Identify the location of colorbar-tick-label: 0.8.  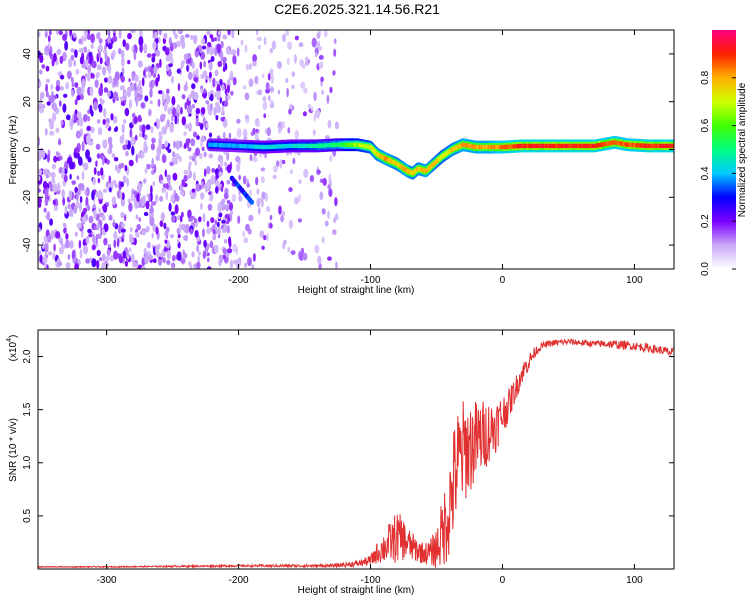
(705, 77).